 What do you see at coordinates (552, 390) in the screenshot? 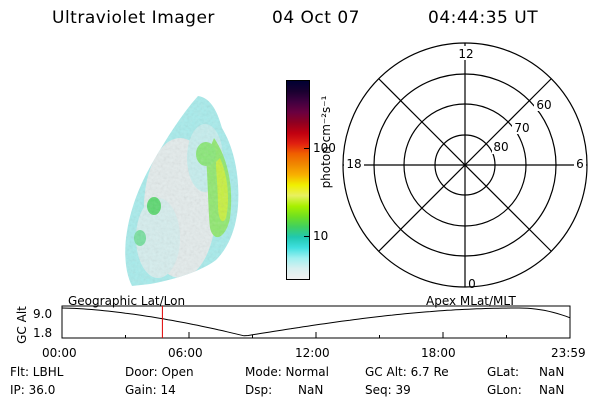
I see `info-glon-value: NaN` at bounding box center [552, 390].